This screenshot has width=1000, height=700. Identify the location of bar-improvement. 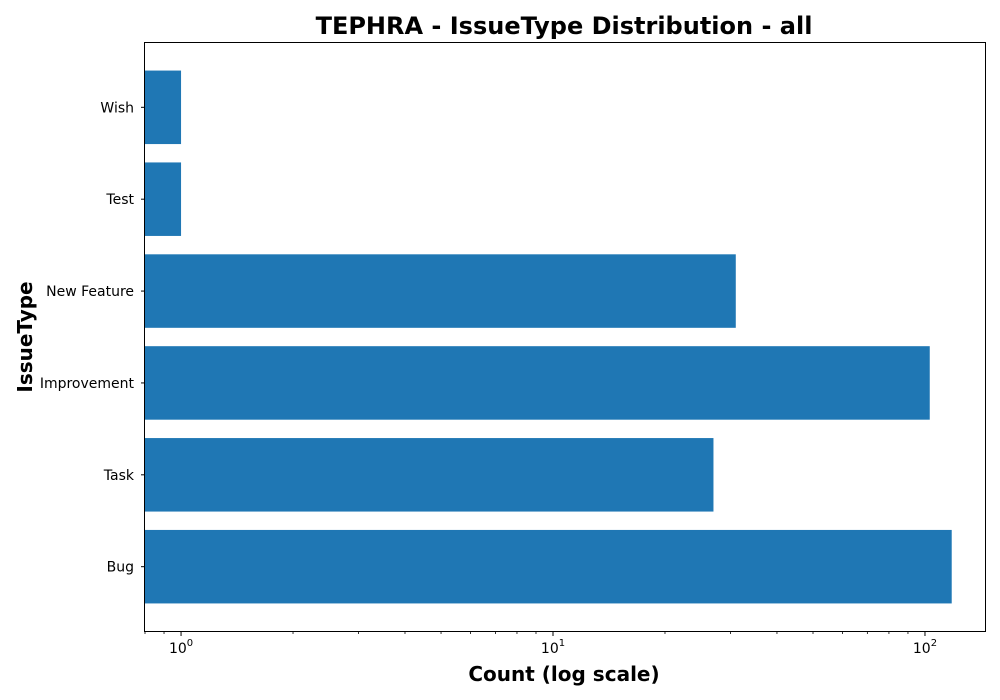
(537, 383).